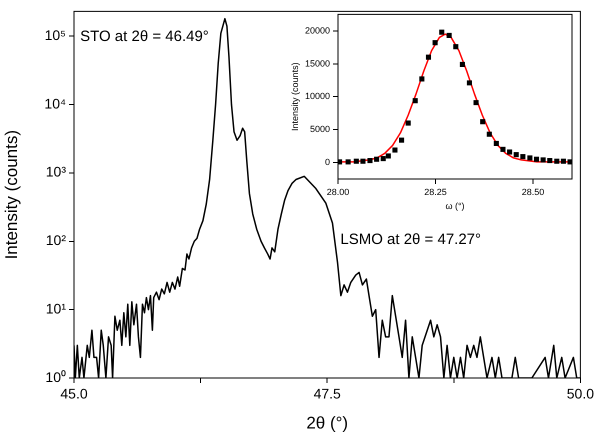 The image size is (597, 436). Describe the element at coordinates (317, 96) in the screenshot. I see `y-tick-label: 10000` at that location.